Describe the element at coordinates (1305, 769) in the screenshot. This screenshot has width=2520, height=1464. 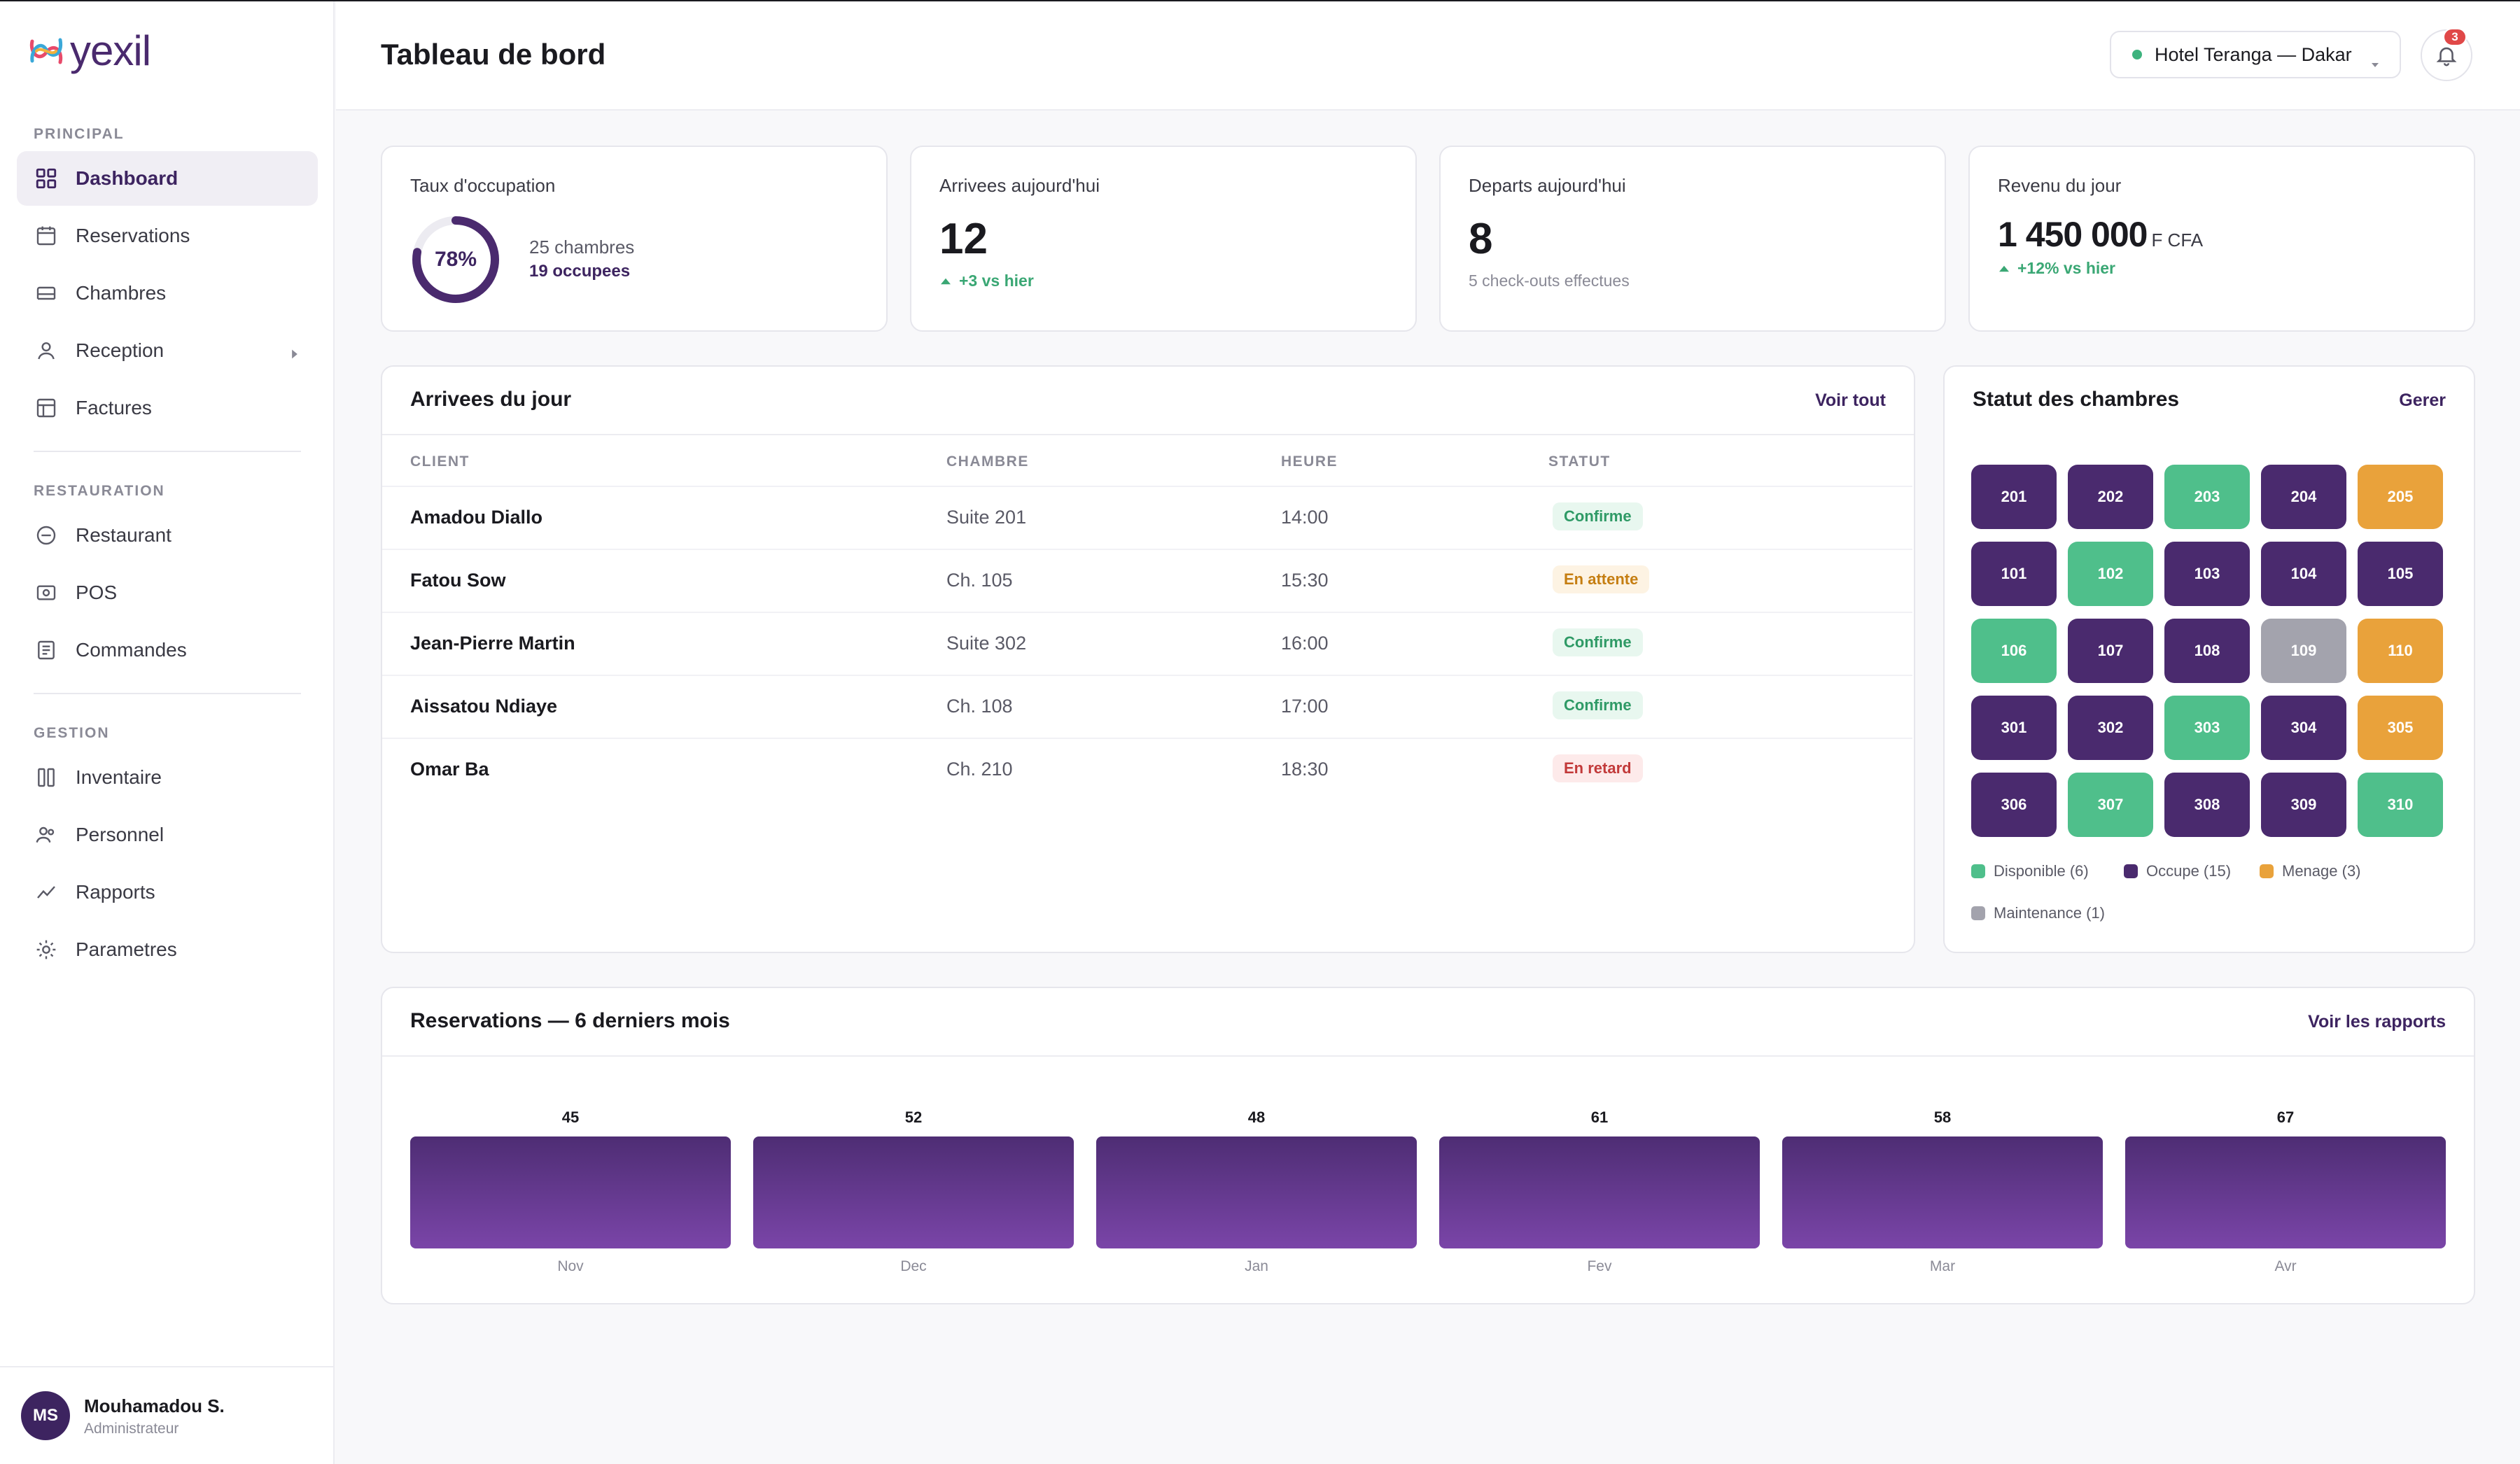
I see `cell-heure: 18:30` at that location.